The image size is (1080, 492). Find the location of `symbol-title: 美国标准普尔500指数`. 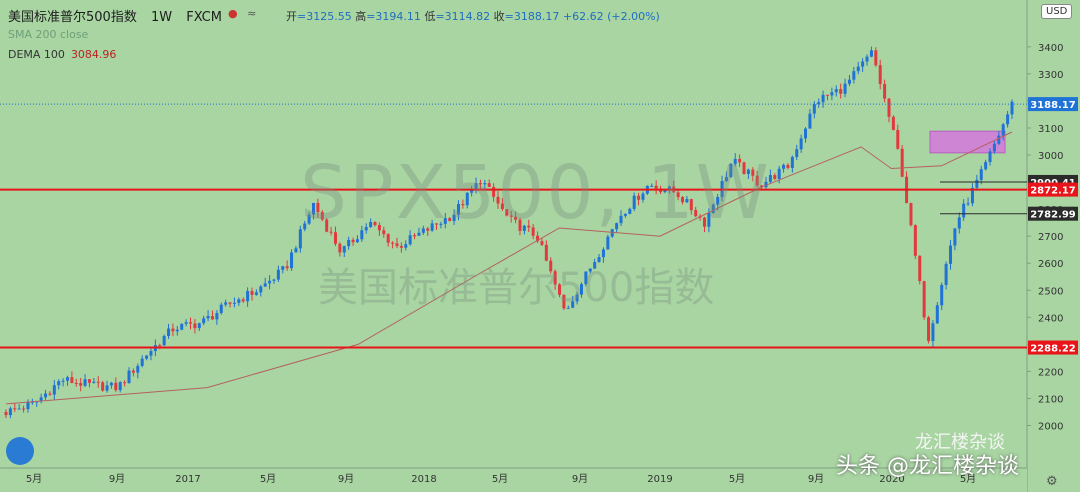

symbol-title: 美国标准普尔500指数 is located at coordinates (72, 17).